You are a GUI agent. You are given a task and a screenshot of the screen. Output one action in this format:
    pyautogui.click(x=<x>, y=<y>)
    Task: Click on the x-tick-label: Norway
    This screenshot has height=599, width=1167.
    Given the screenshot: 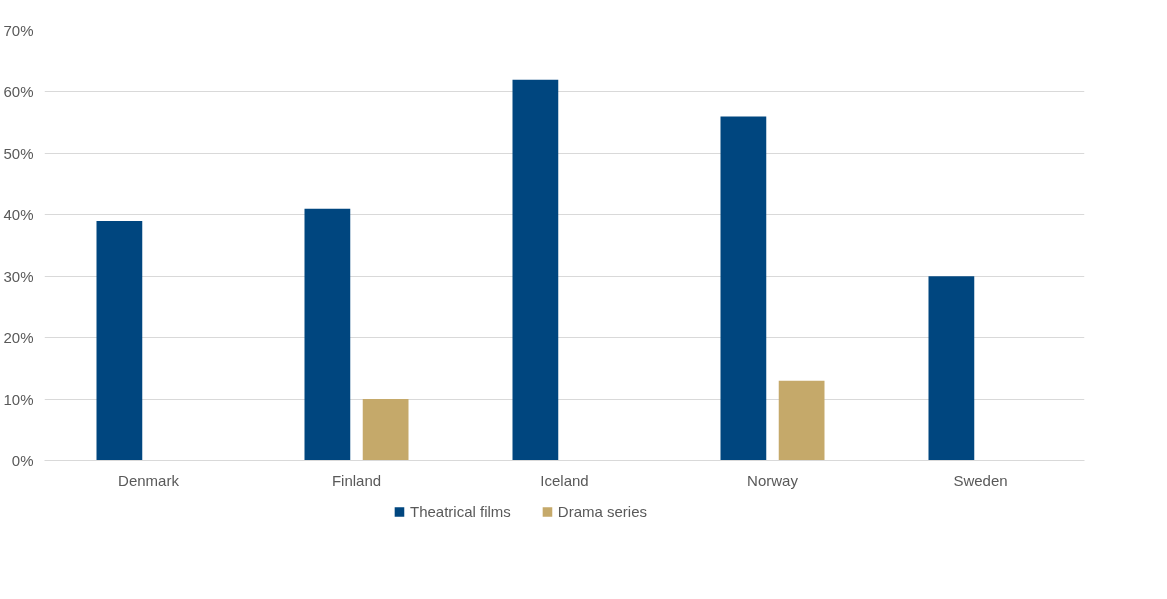 What is the action you would take?
    pyautogui.click(x=773, y=480)
    